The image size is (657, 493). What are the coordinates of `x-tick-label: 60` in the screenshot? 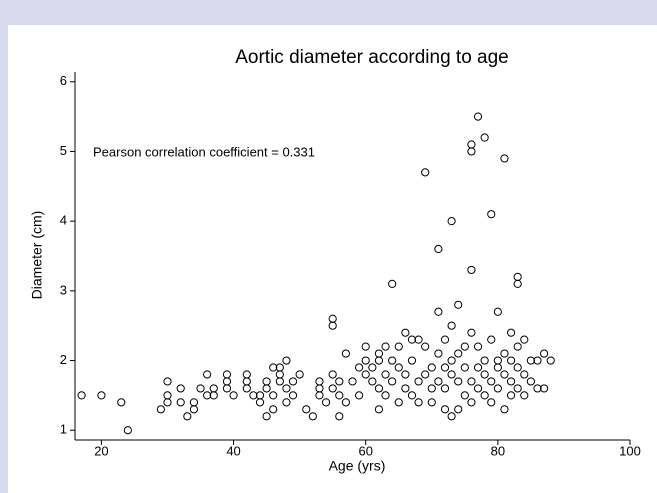 It's located at (365, 450).